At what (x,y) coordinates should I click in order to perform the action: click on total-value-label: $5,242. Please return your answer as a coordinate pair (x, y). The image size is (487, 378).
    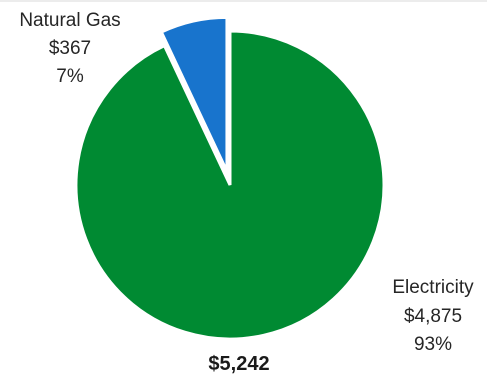
    Looking at the image, I should click on (238, 364).